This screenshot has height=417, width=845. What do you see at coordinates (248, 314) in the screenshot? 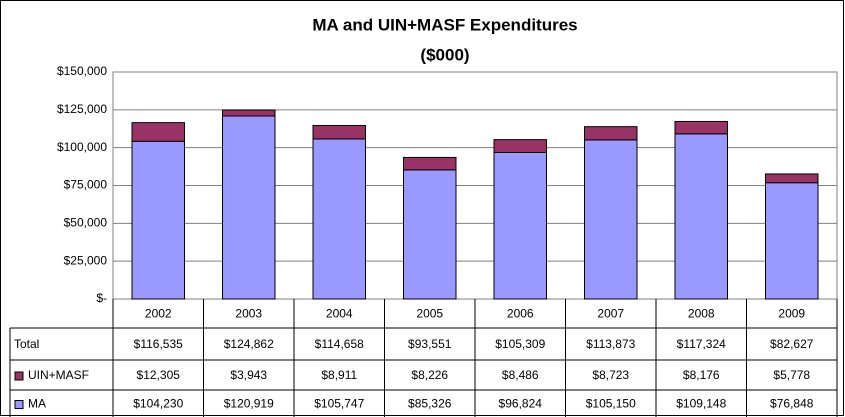
I see `x-tick-label: 2003` at bounding box center [248, 314].